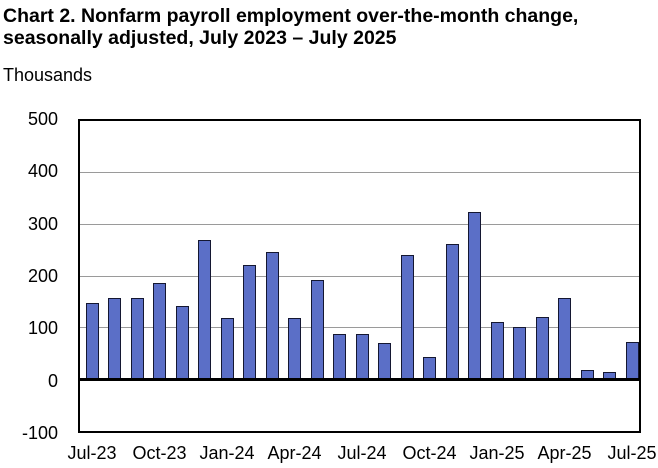  What do you see at coordinates (564, 453) in the screenshot?
I see `x-tick-label-Apr-25: Apr-25` at bounding box center [564, 453].